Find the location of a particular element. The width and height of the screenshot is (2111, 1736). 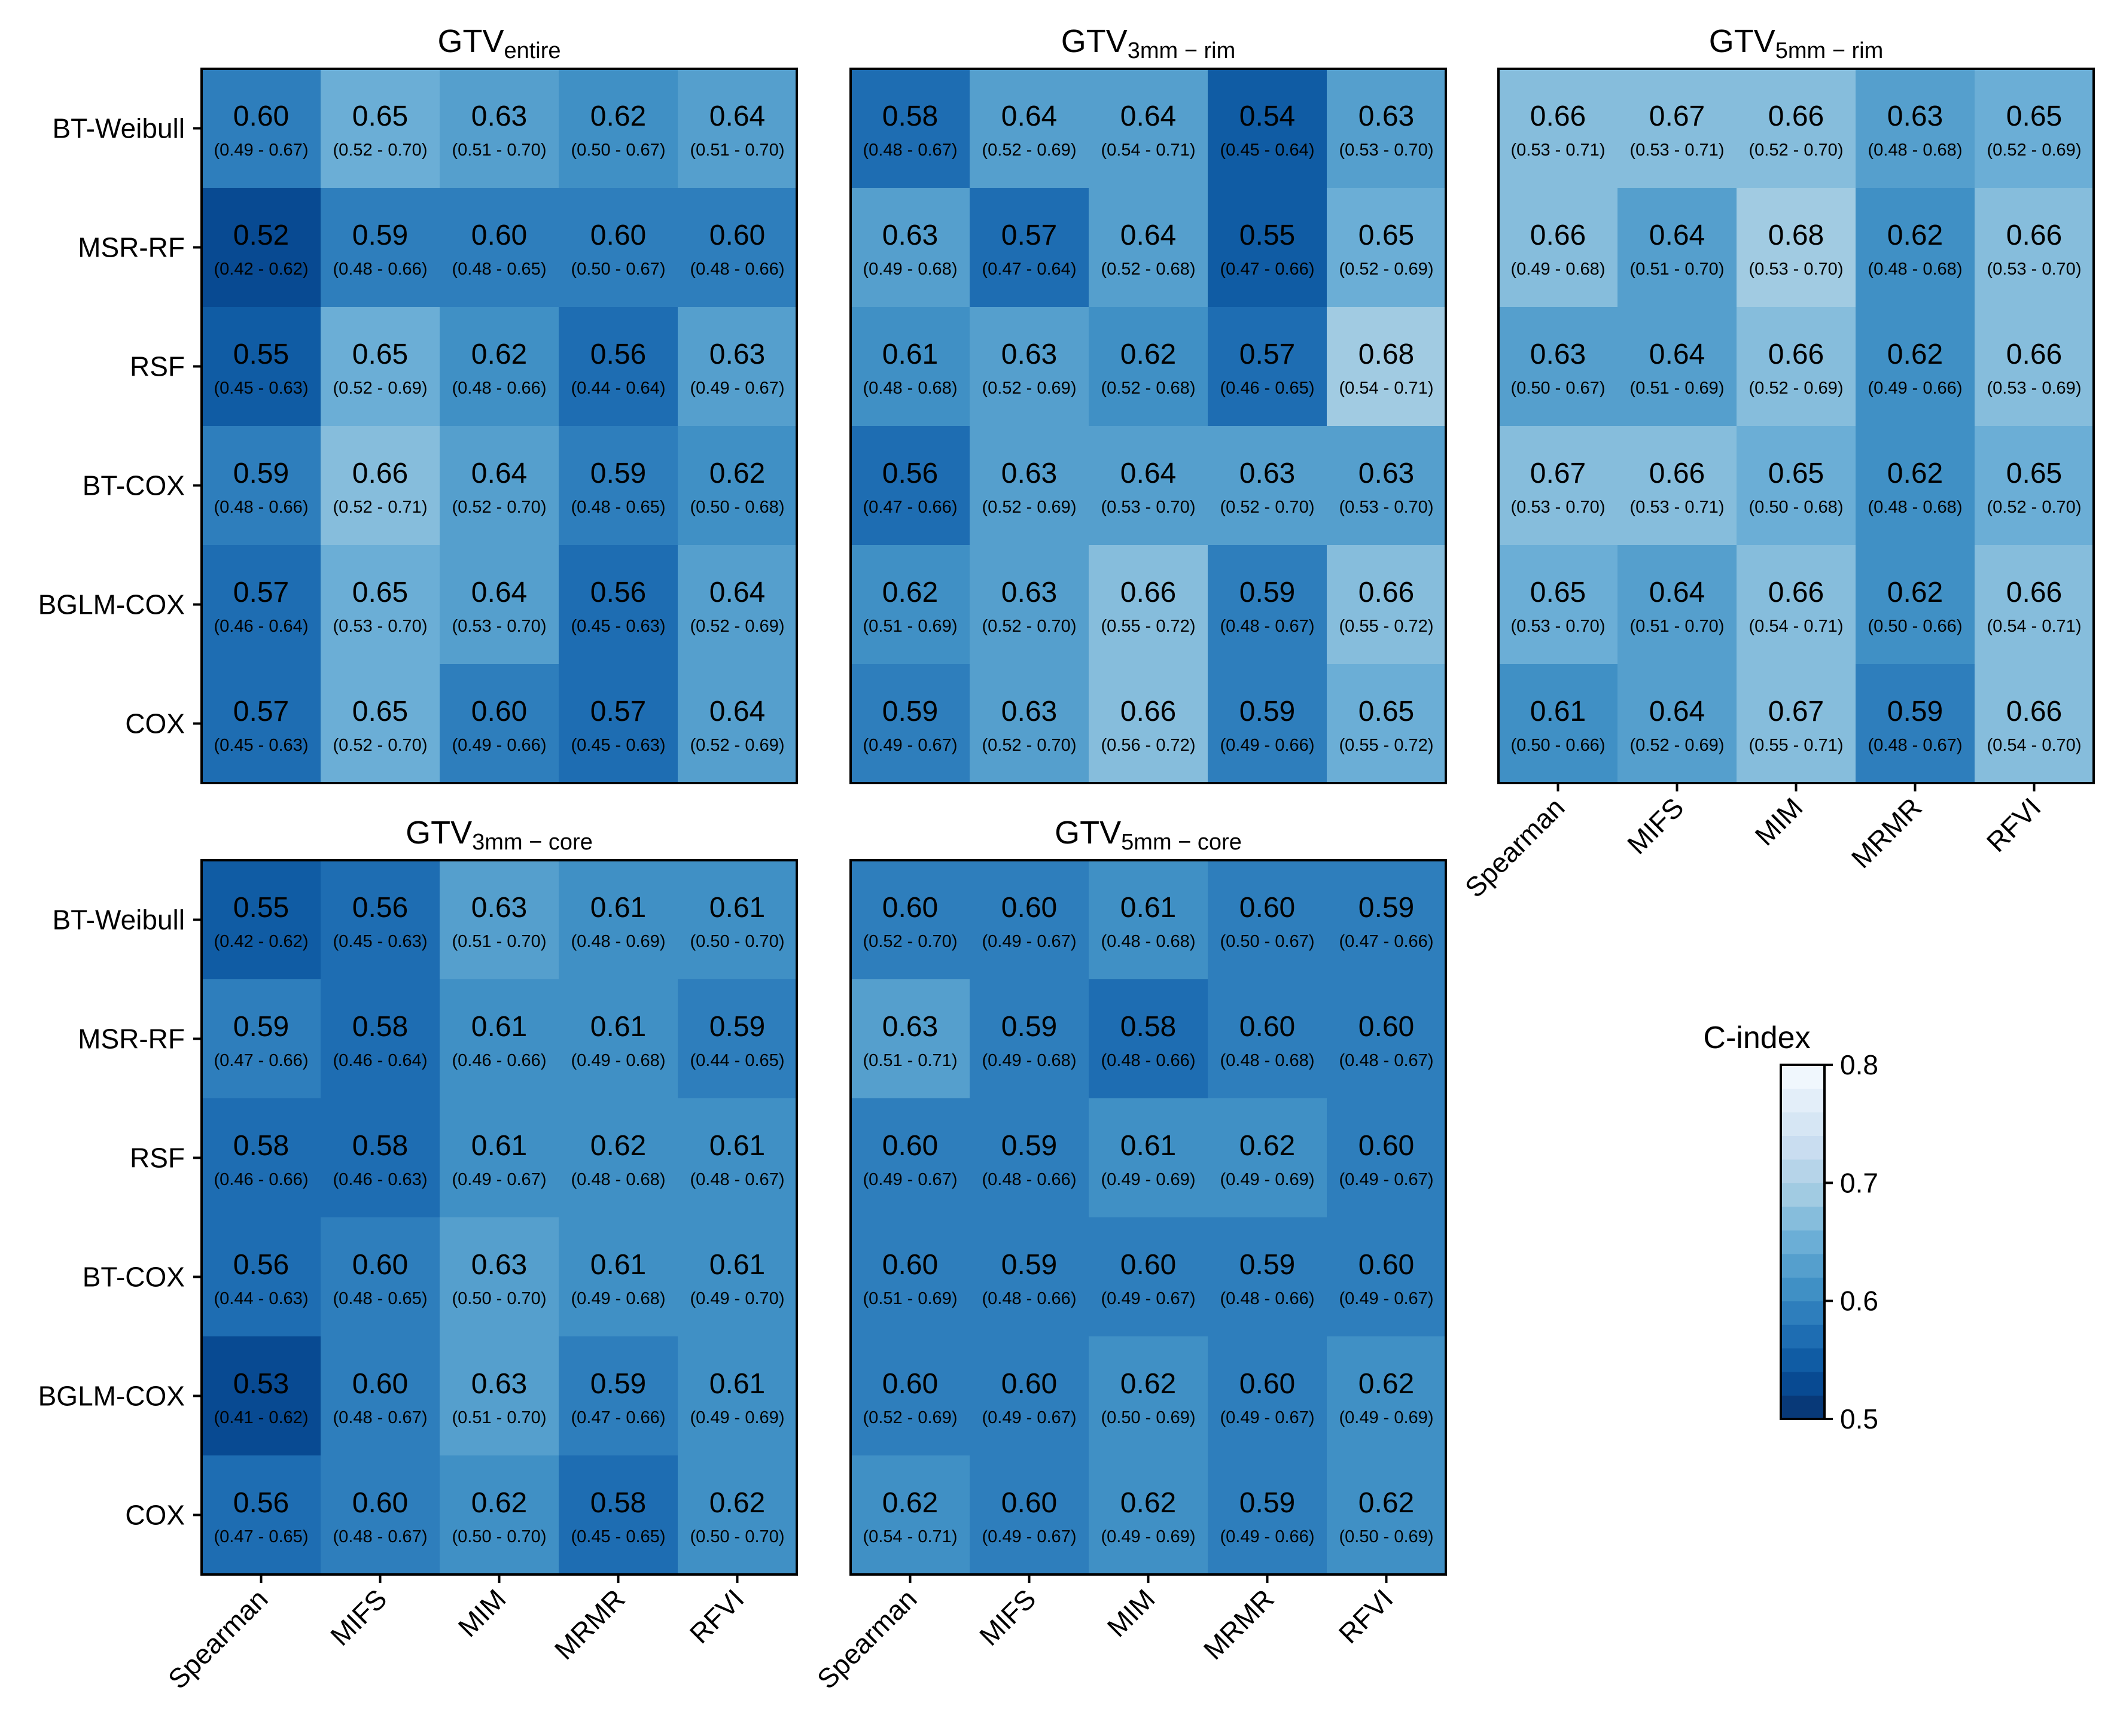

cell-ci: (0.51 - 0.69) is located at coordinates (1677, 389).